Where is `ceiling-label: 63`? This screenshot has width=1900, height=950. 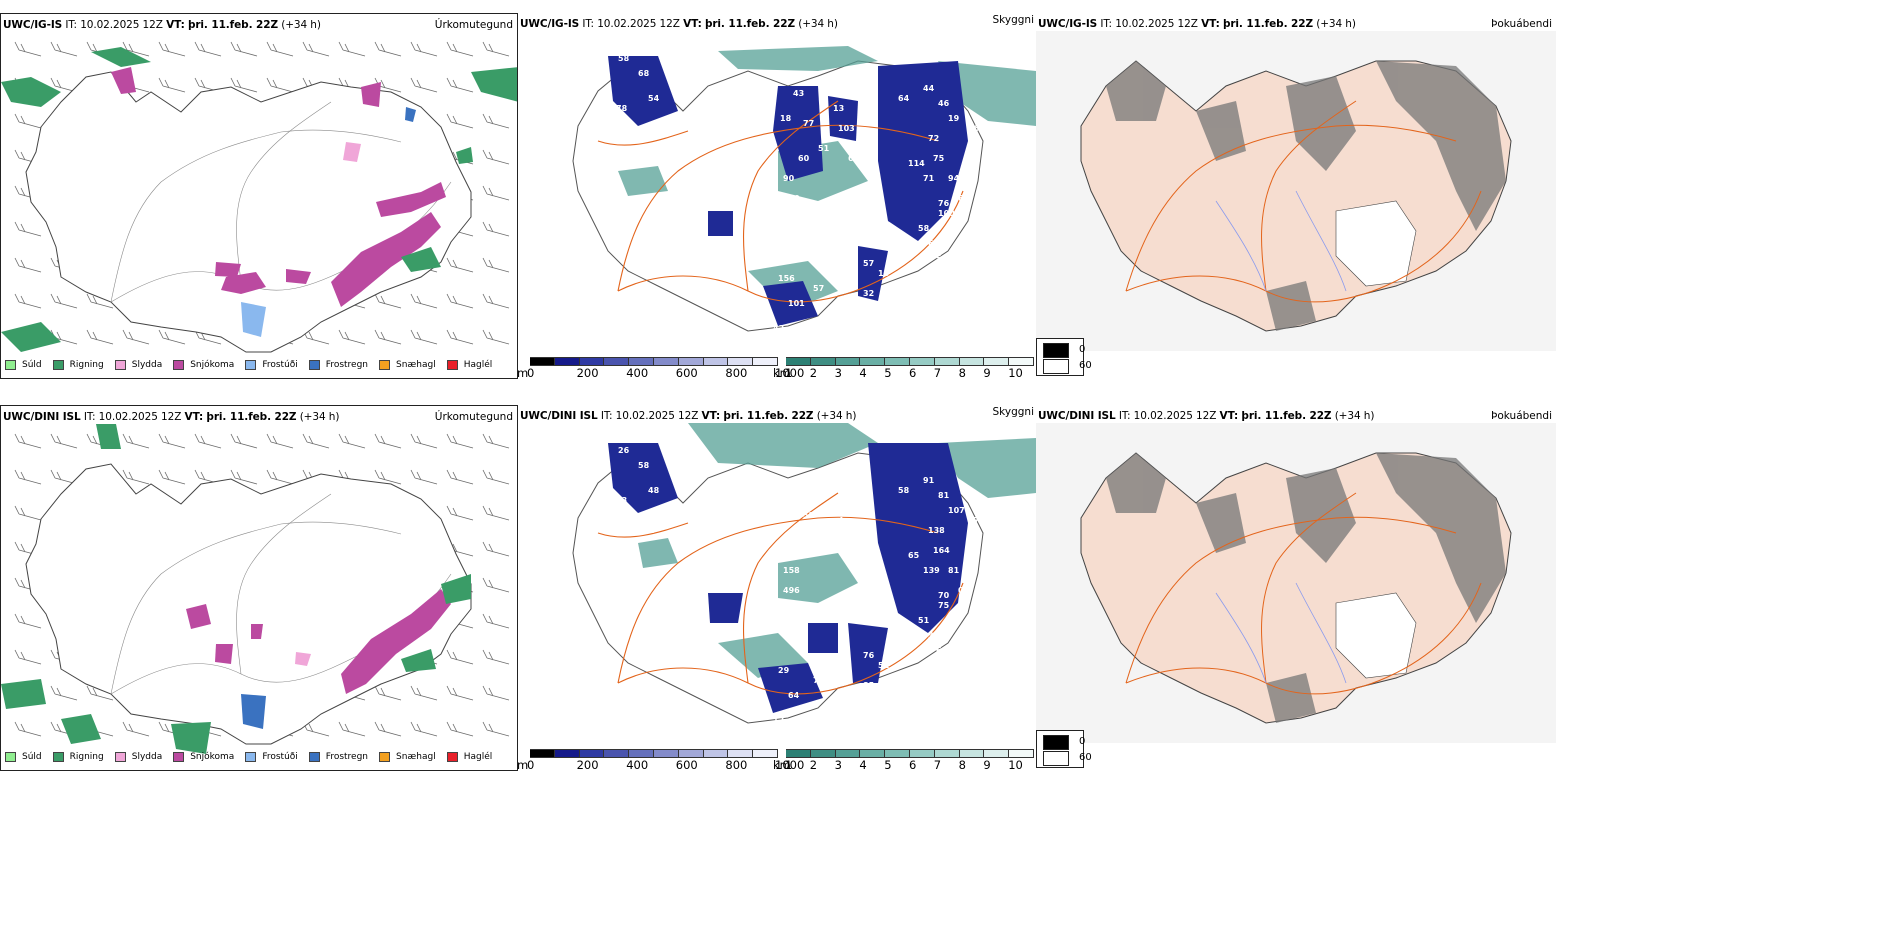
ceiling-label: 63 is located at coordinates (621, 500).